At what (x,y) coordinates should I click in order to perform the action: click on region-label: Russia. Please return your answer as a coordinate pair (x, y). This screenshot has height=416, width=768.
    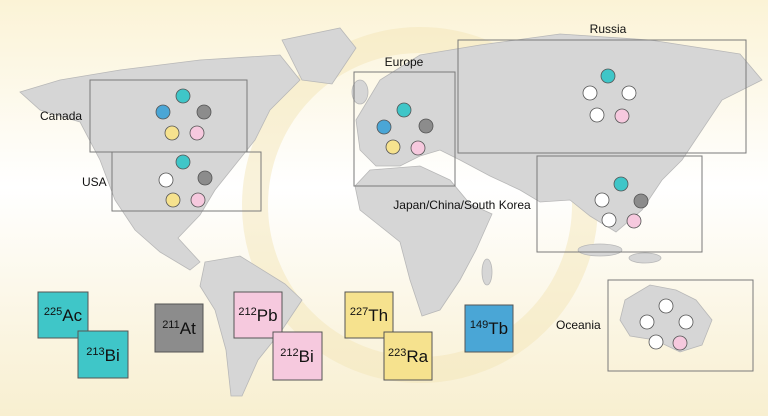
    Looking at the image, I should click on (608, 29).